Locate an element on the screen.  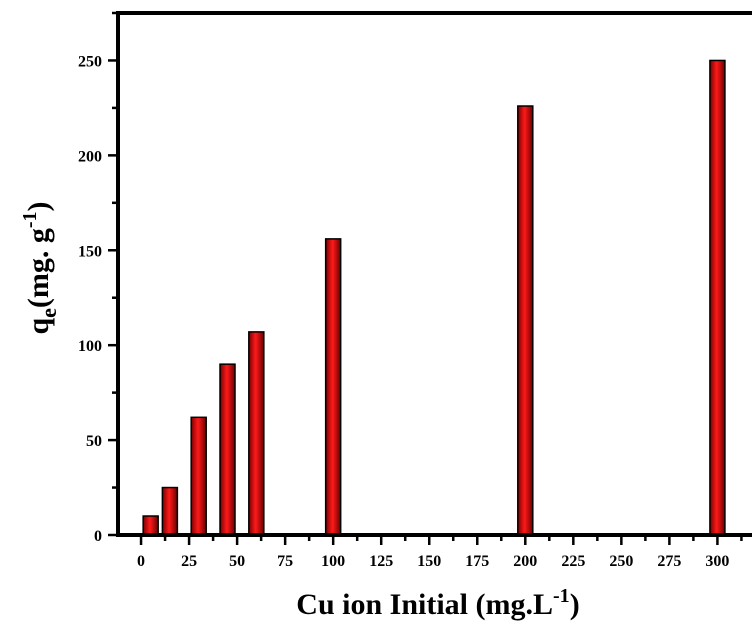
y-tick-label: 0 is located at coordinates (98, 536).